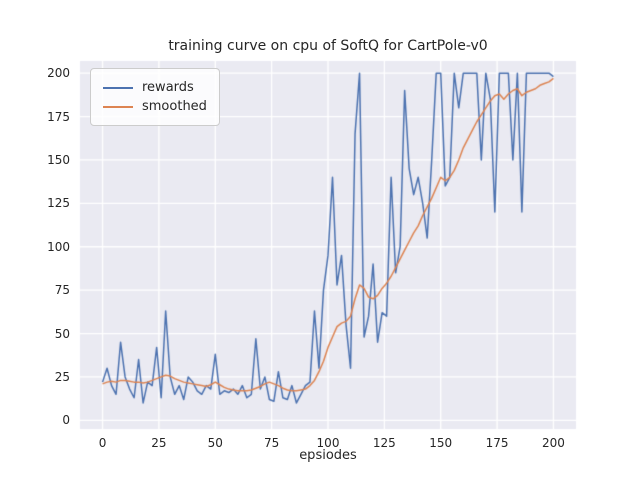 The height and width of the screenshot is (480, 640). Describe the element at coordinates (58, 203) in the screenshot. I see `y-tick-label: 125` at that location.